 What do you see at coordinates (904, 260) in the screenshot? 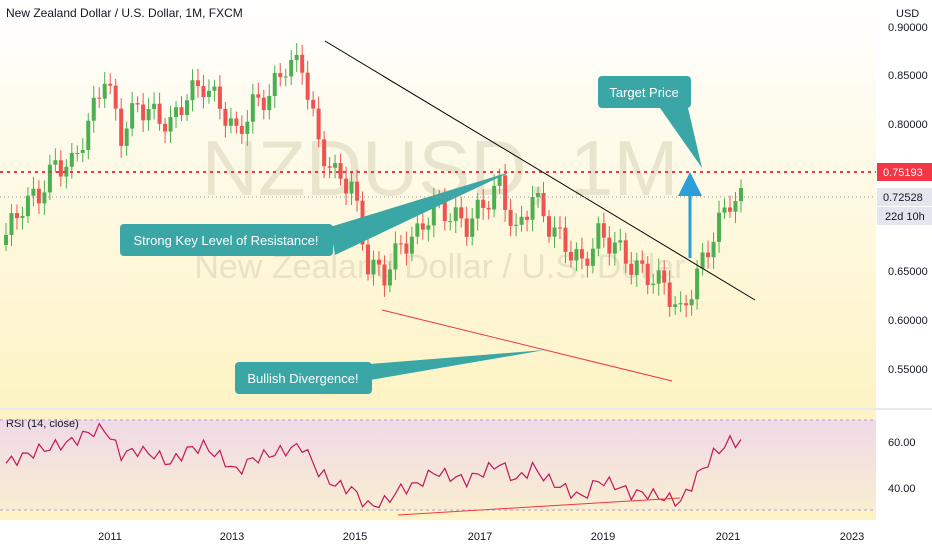
I see `price-axis-background` at bounding box center [904, 260].